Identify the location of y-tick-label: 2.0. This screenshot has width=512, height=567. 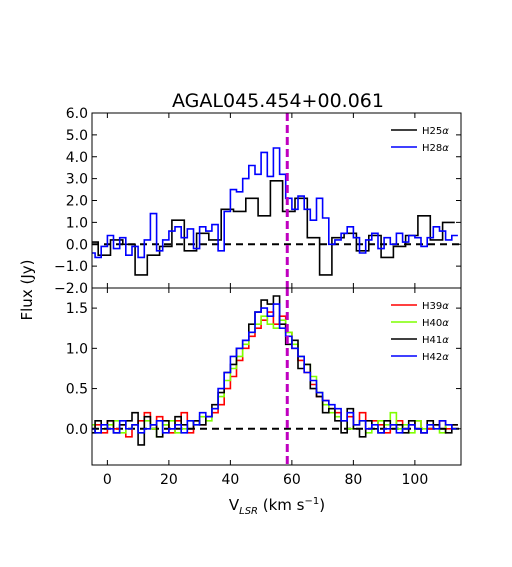
(77, 202).